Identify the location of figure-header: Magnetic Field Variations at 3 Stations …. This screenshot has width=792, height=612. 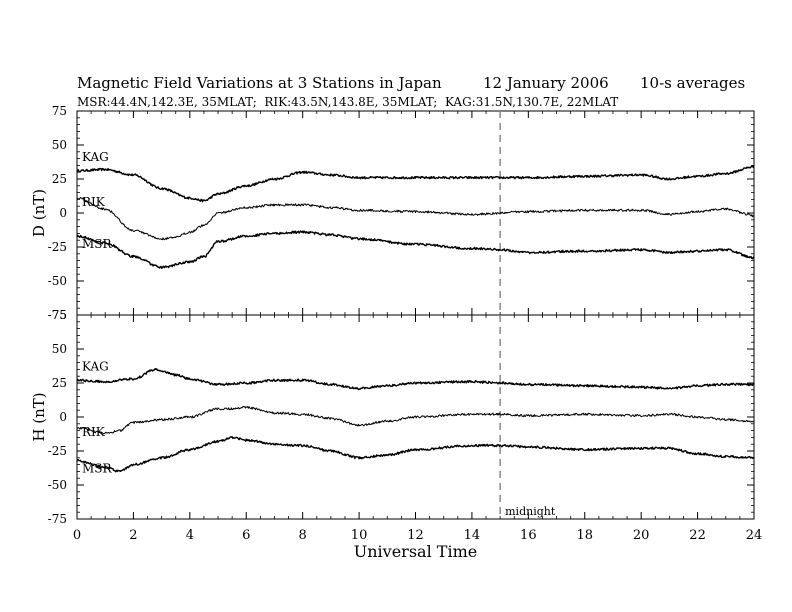
(411, 91).